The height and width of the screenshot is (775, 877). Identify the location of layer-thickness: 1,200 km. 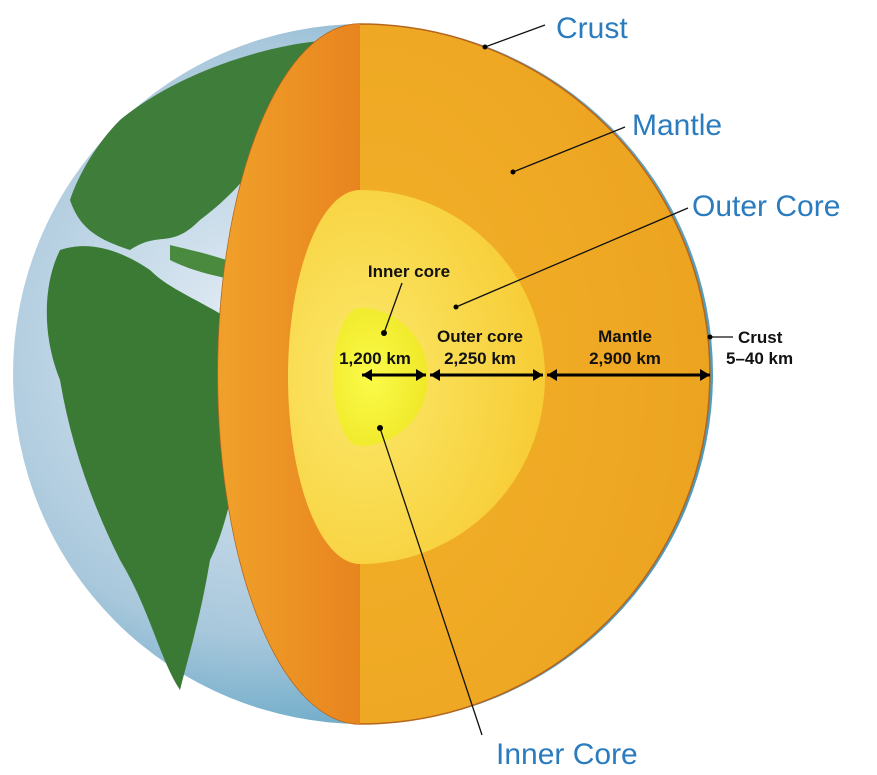
(375, 358).